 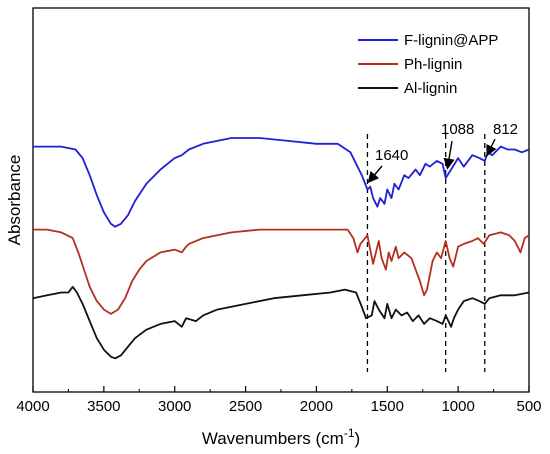 What do you see at coordinates (430, 88) in the screenshot?
I see `legend-label-al-lignin: Al-lignin` at bounding box center [430, 88].